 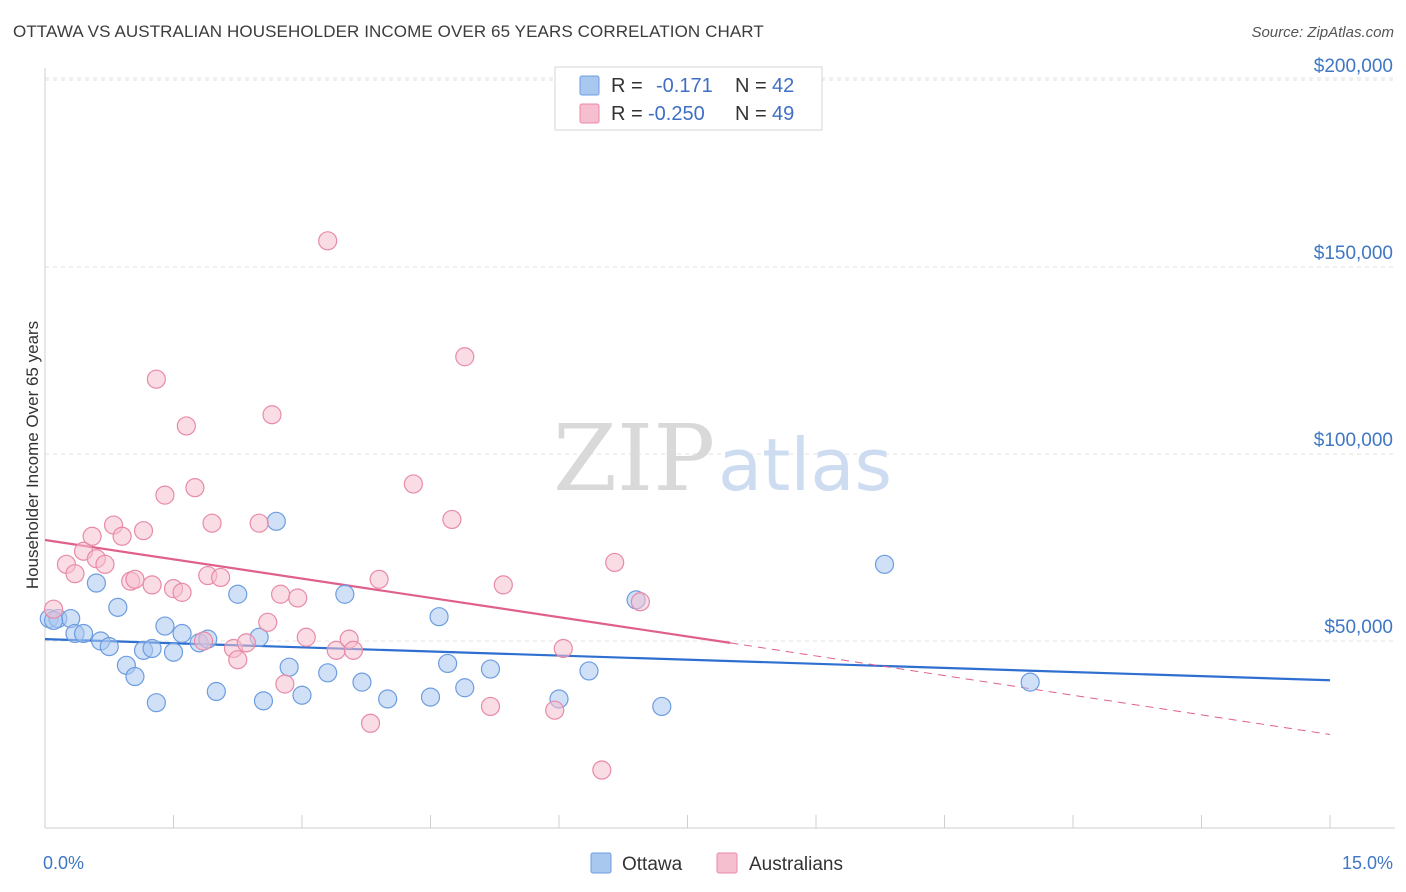 I want to click on x-tick-label-1: 15.0%, so click(x=1367, y=863).